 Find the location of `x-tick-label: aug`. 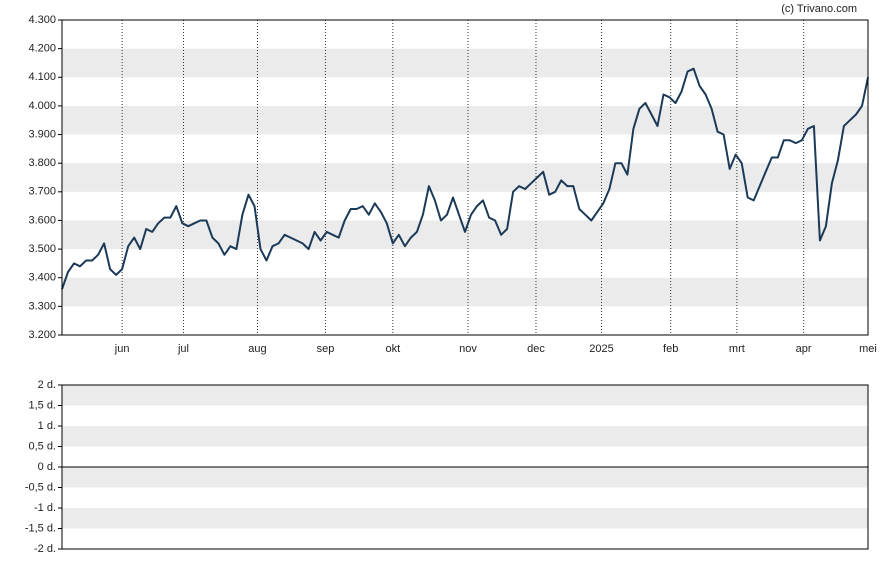

x-tick-label: aug is located at coordinates (257, 349).